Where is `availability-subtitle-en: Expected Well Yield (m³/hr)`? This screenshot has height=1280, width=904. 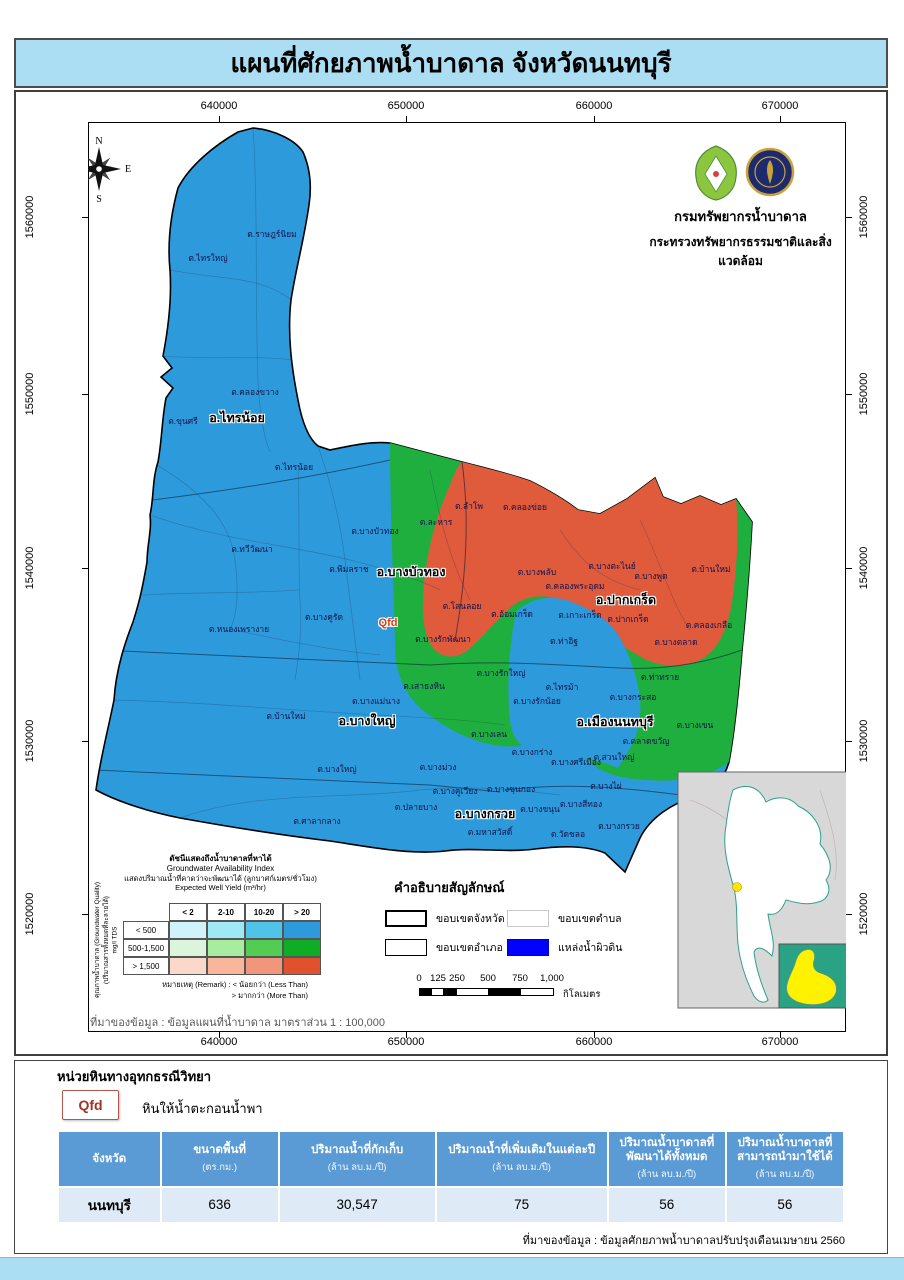 availability-subtitle-en: Expected Well Yield (m³/hr) is located at coordinates (220, 888).